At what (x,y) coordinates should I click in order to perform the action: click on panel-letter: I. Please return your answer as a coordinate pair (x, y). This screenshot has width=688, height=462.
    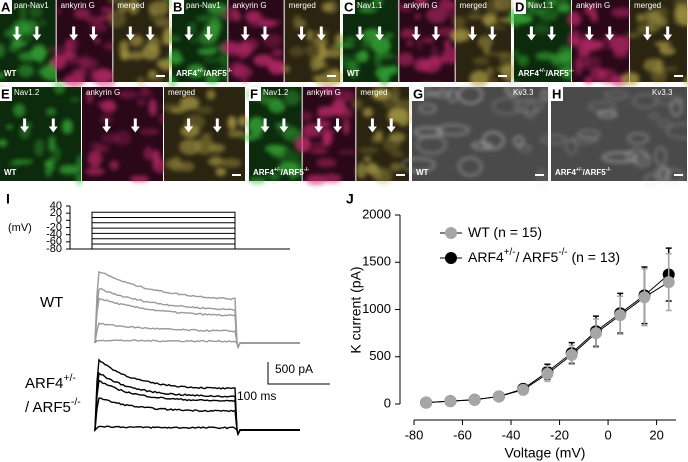
    Looking at the image, I should click on (8, 199).